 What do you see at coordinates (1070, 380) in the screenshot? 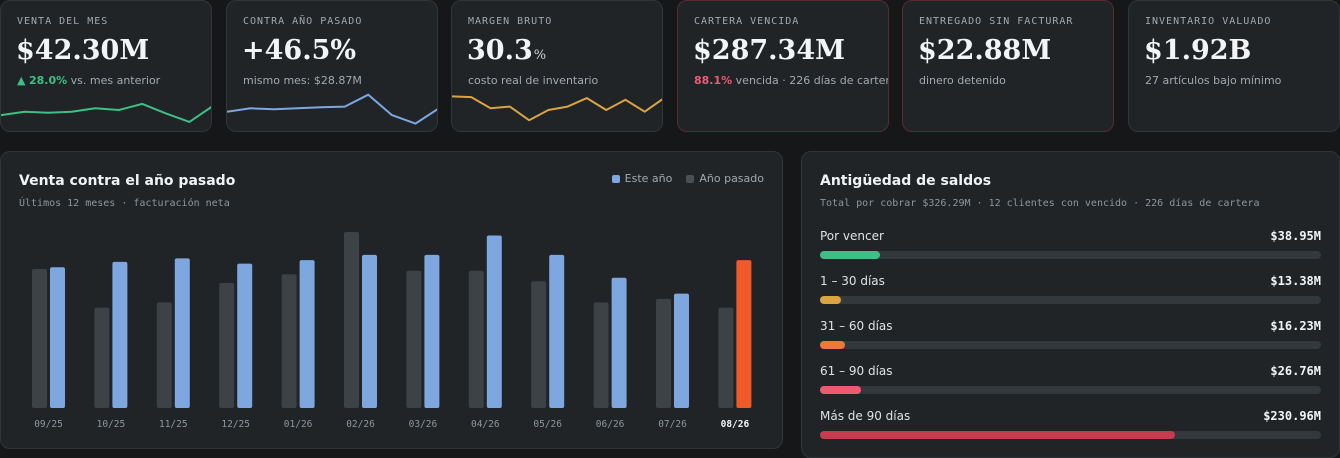
I see `aging-row-61-90: 61 – 90 días $26.76M` at bounding box center [1070, 380].